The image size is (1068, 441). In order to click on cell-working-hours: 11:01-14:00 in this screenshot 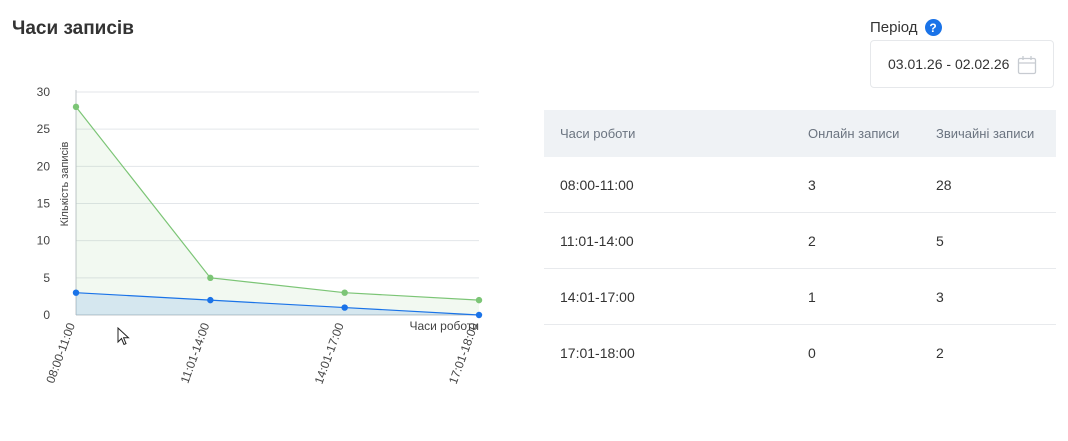, I will do `click(676, 240)`.